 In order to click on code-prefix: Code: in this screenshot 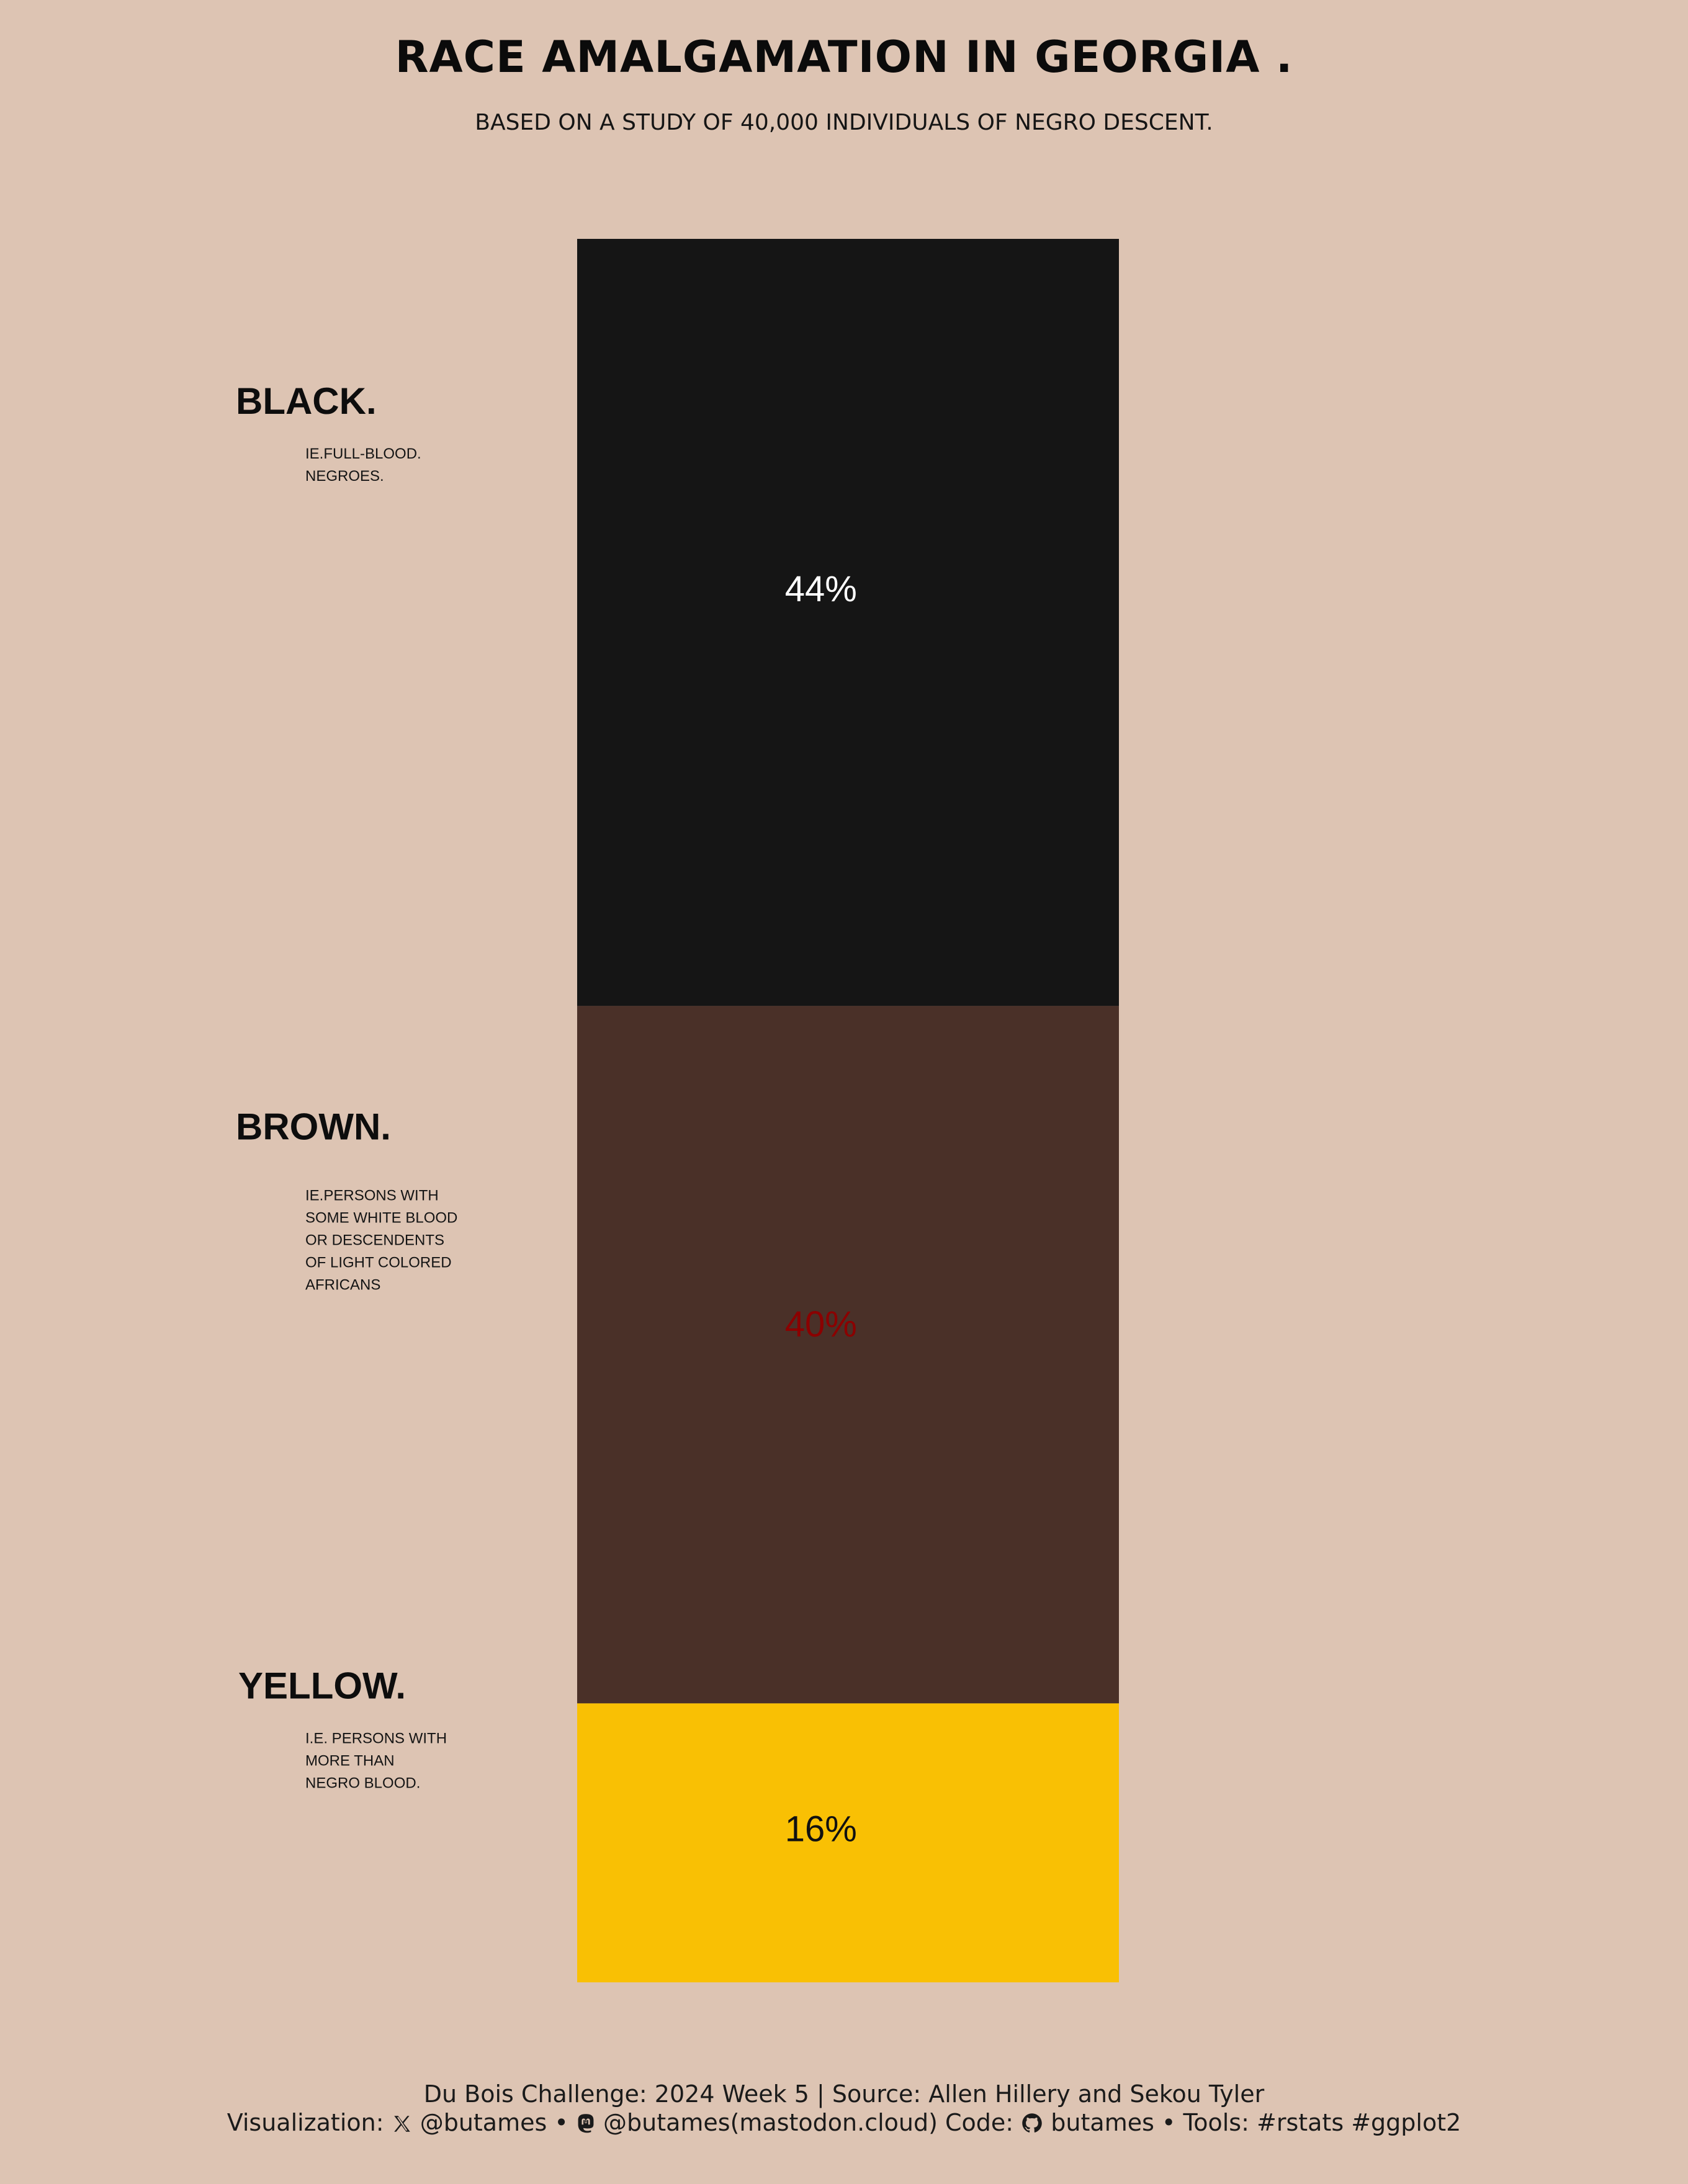, I will do `click(979, 2122)`.